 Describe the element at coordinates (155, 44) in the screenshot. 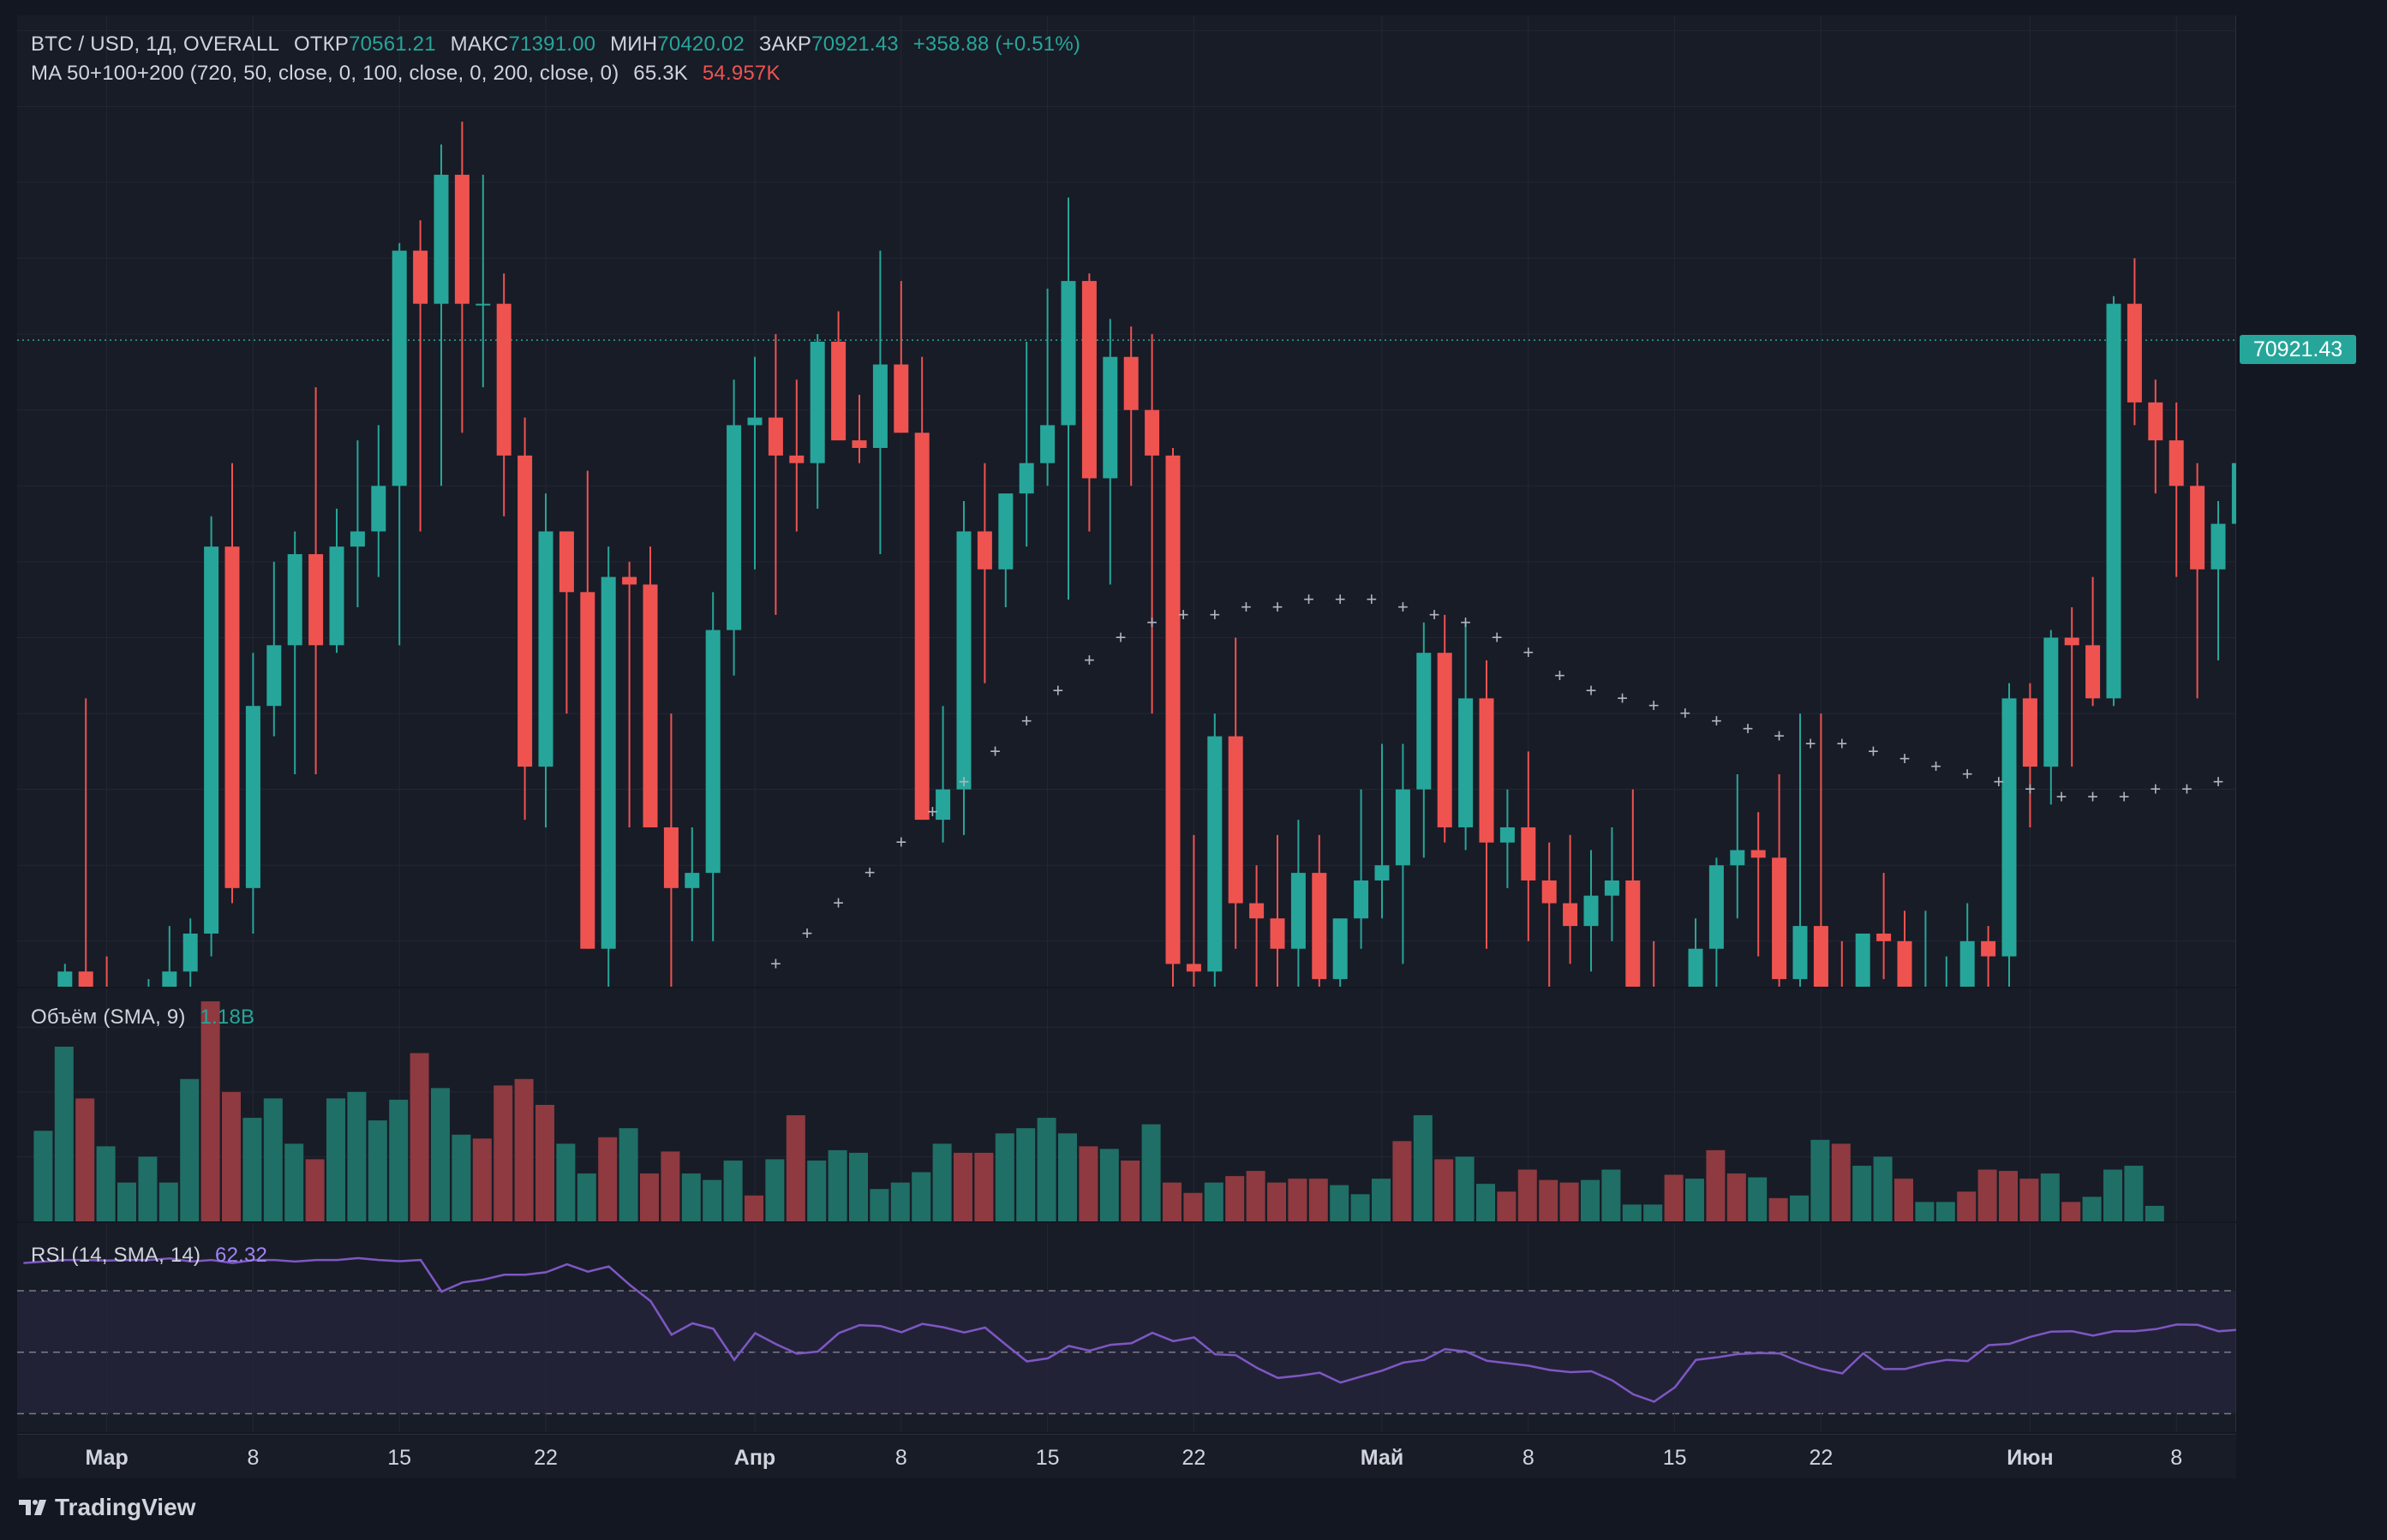

I see `symbol-label: BTC / USD, 1Д, OVERALL` at that location.